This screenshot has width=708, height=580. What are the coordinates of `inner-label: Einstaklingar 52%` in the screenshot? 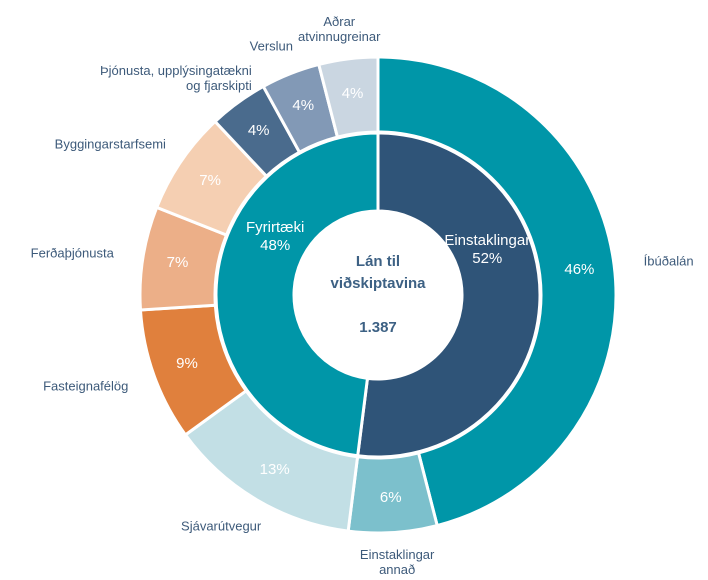 It's located at (487, 250).